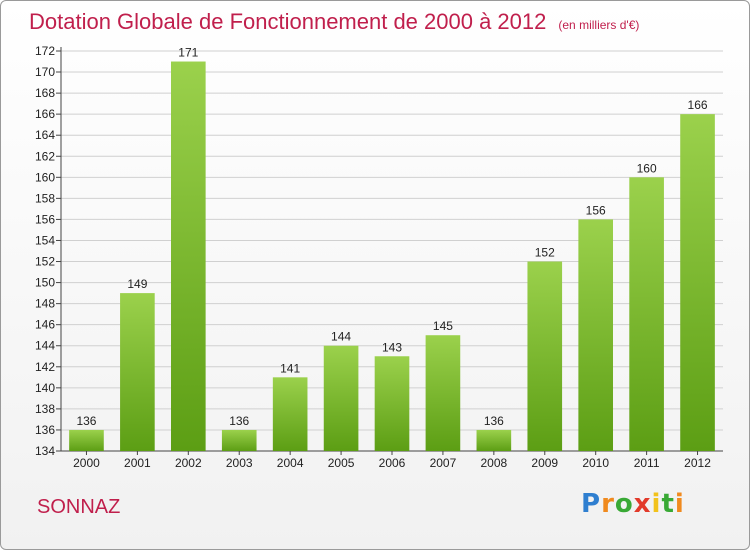 The image size is (750, 550). I want to click on y-tick-label: 170, so click(45, 72).